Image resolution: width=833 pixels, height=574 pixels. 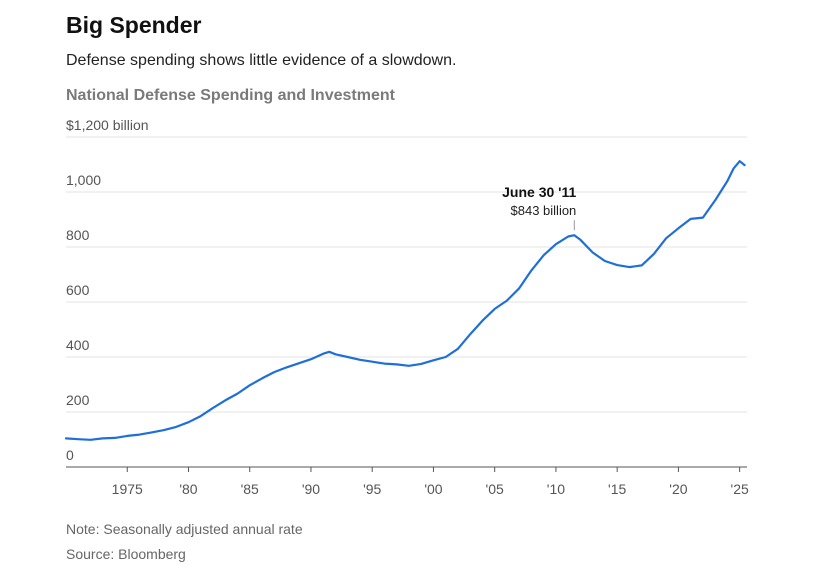 What do you see at coordinates (740, 489) in the screenshot?
I see `x-tick-label: '25` at bounding box center [740, 489].